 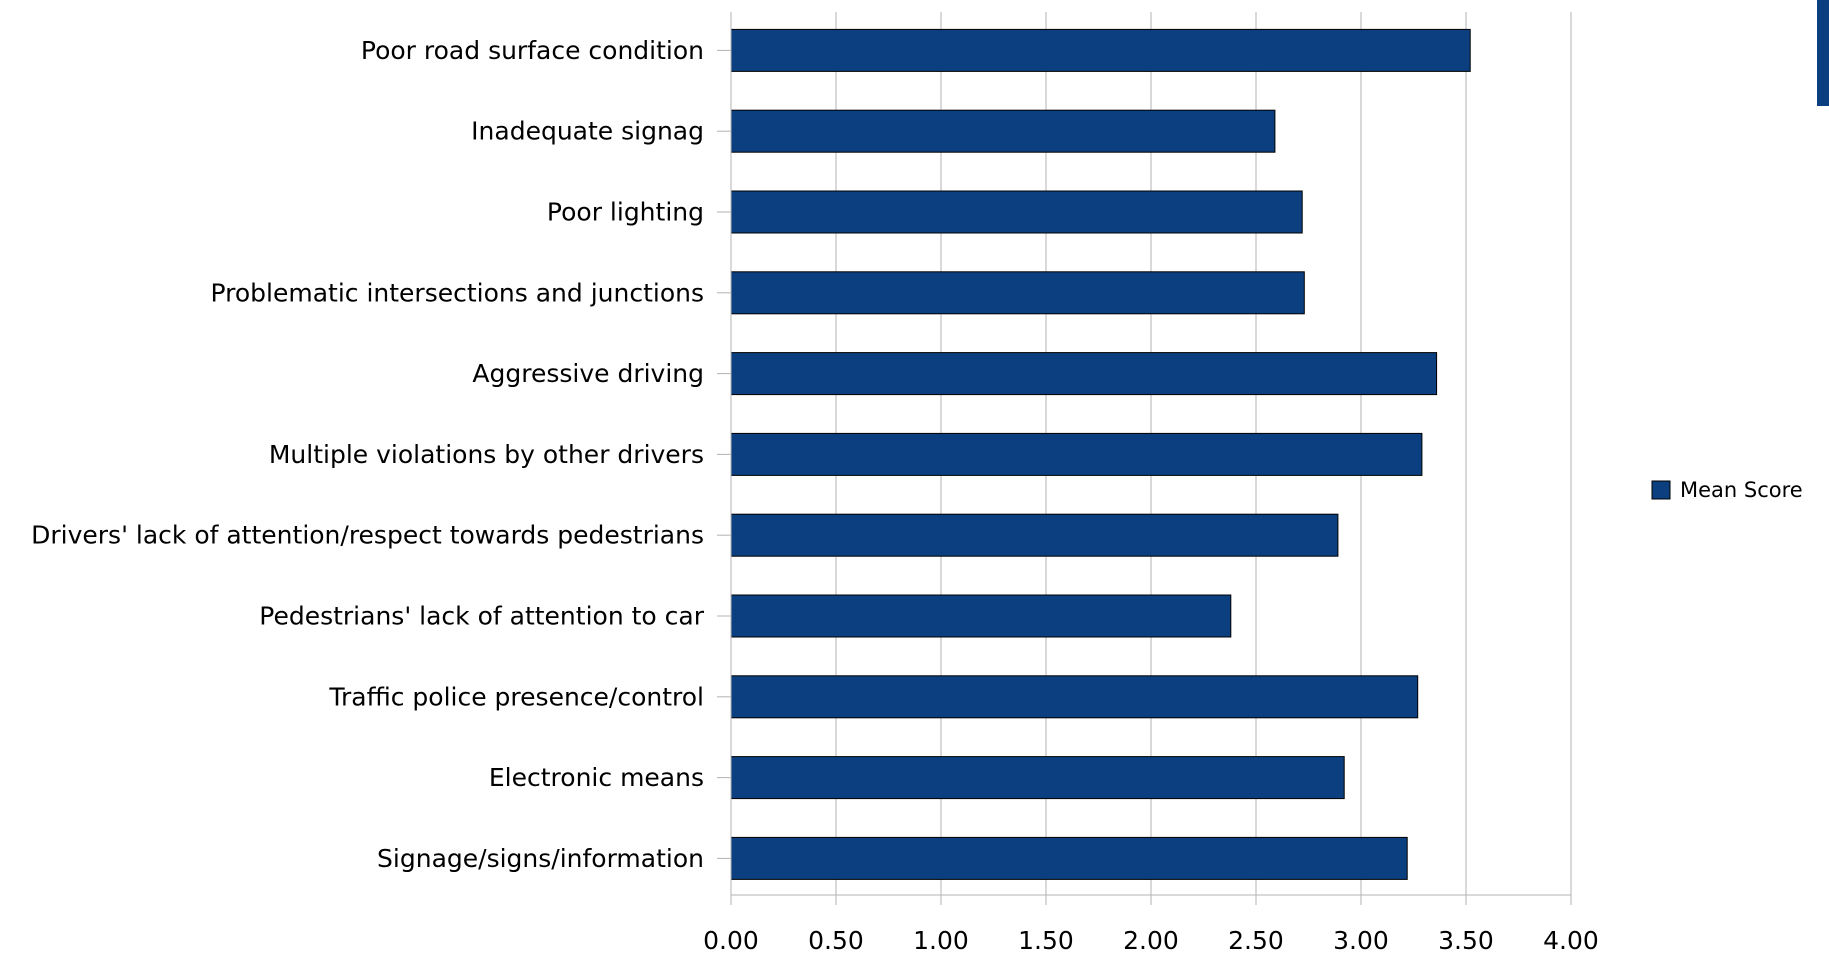 I want to click on category-label: Poor road surface condition, so click(x=532, y=50).